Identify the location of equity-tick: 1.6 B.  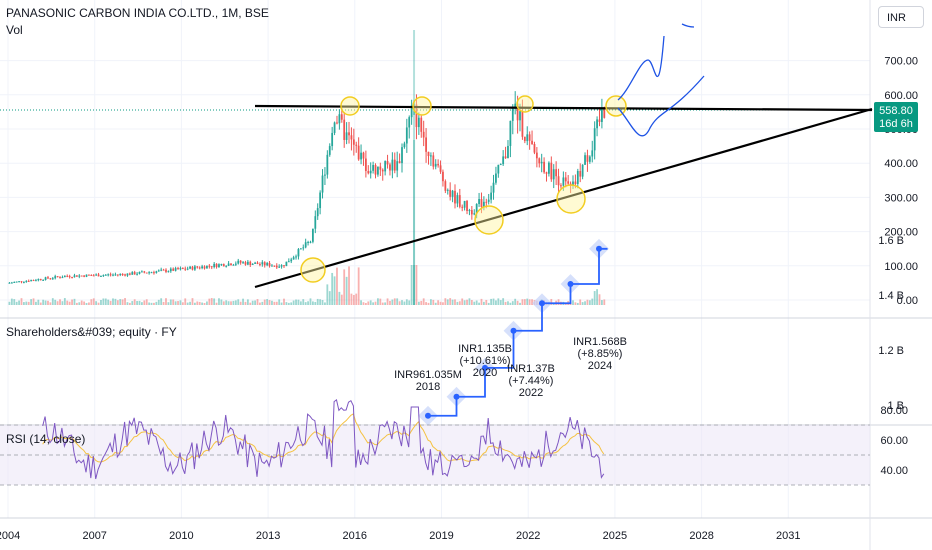
(891, 241).